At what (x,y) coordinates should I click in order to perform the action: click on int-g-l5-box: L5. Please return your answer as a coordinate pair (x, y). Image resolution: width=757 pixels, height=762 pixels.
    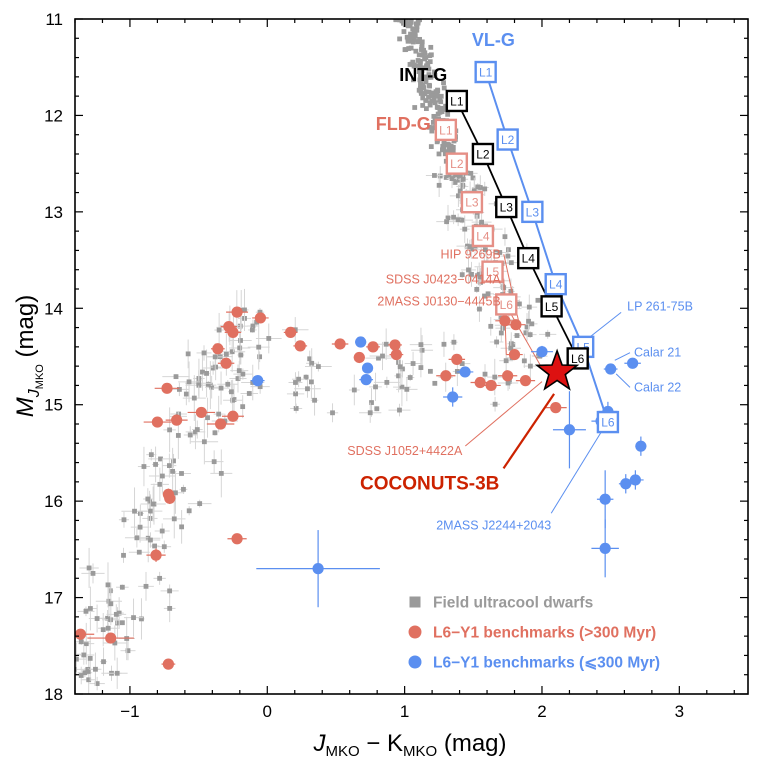
    Looking at the image, I should click on (551, 306).